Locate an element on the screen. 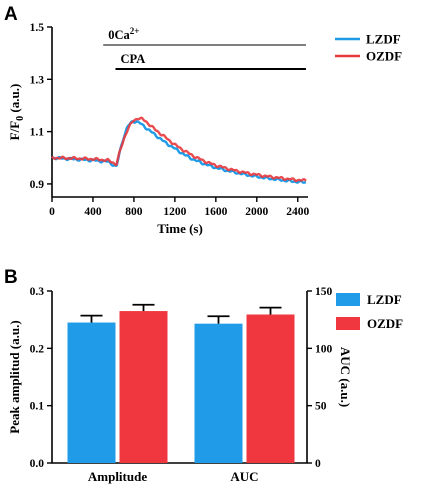 The image size is (436, 496). x-tick-label: 2400 is located at coordinates (297, 212).